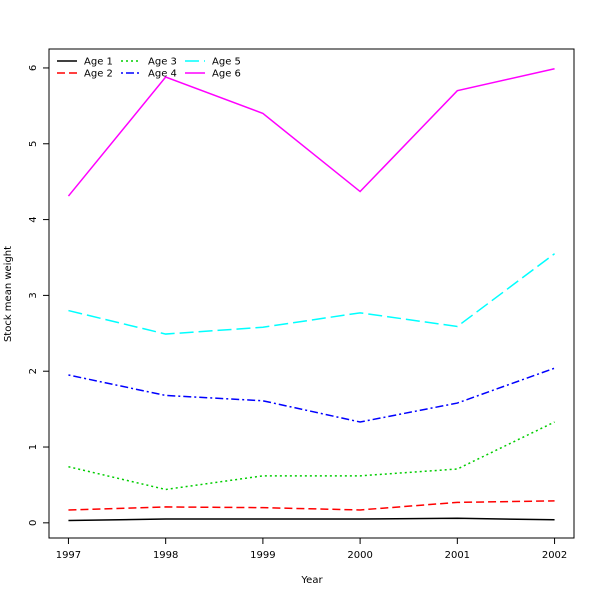  What do you see at coordinates (33, 371) in the screenshot?
I see `y-tick-label: 2` at bounding box center [33, 371].